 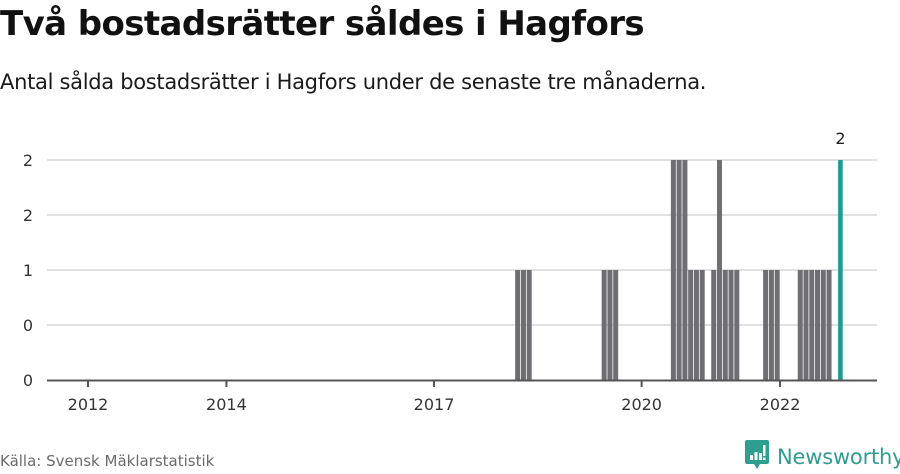 I want to click on x-tick-label: 2012, so click(x=88, y=404).